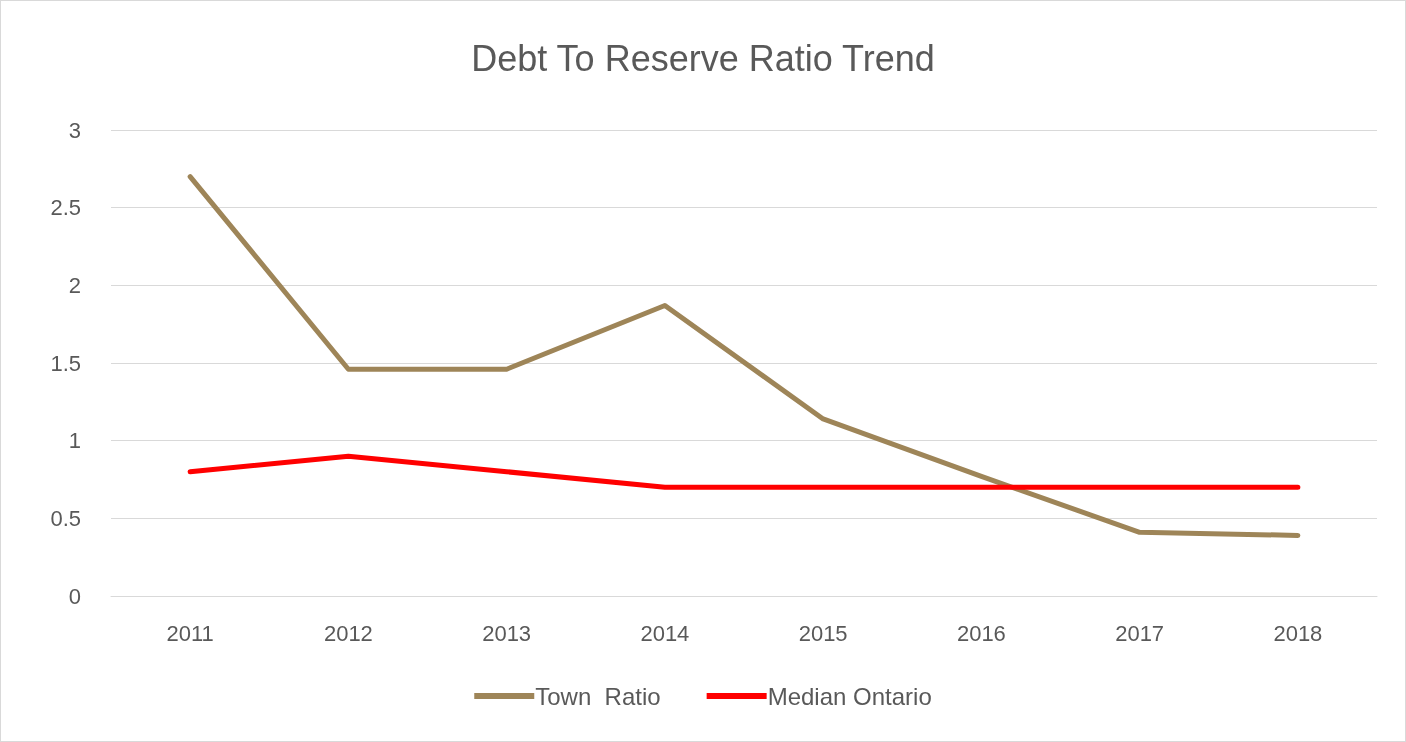 This screenshot has width=1406, height=742. Describe the element at coordinates (1140, 633) in the screenshot. I see `x-tick-label: 2017` at that location.